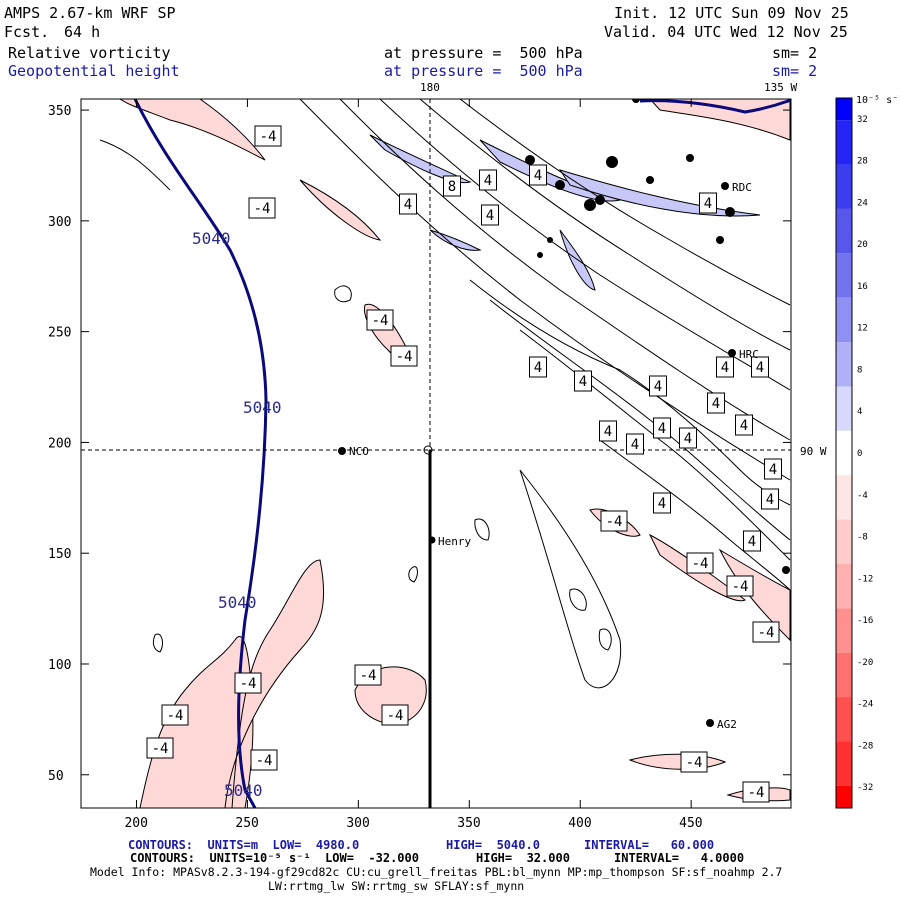 The height and width of the screenshot is (900, 900). What do you see at coordinates (357, 823) in the screenshot?
I see `x-tick-label: 300` at bounding box center [357, 823].